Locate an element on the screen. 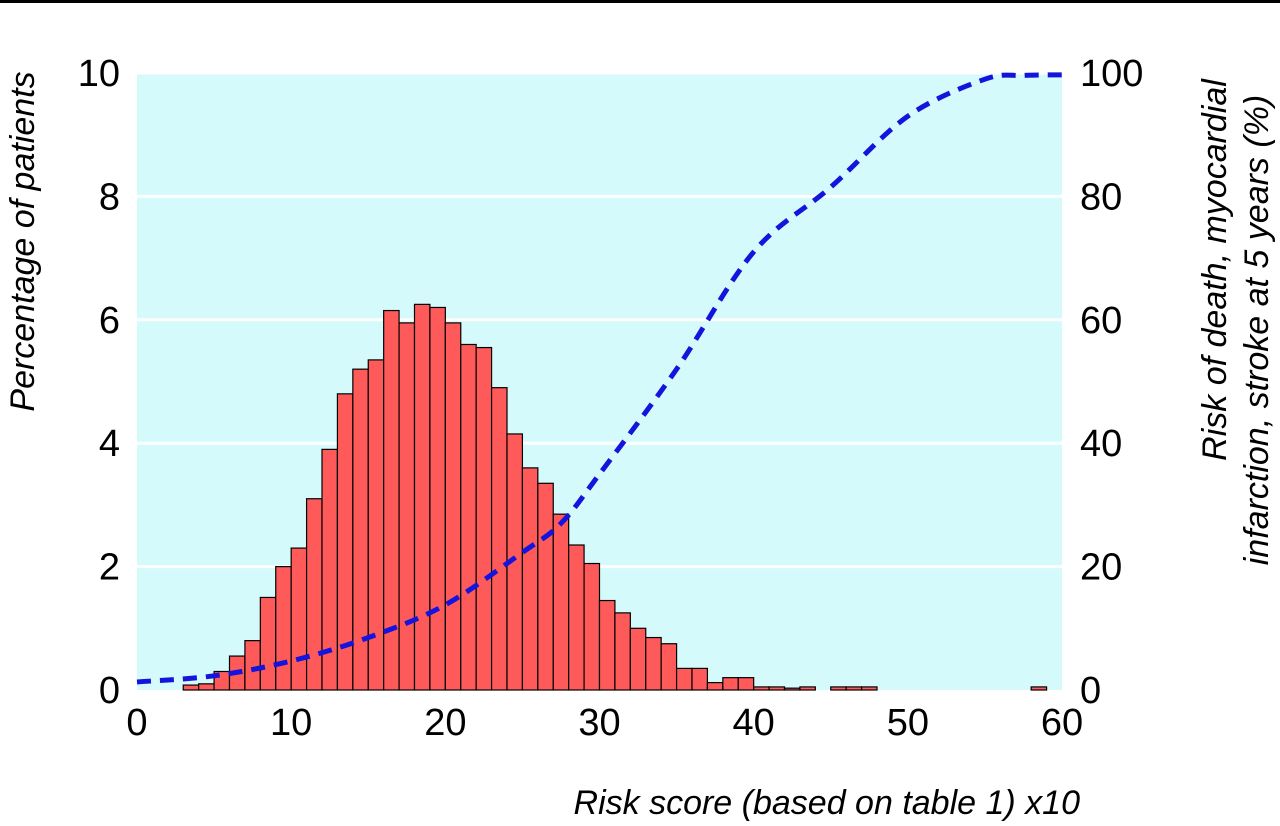 Image resolution: width=1280 pixels, height=826 pixels. right-tick-label: 60 is located at coordinates (1101, 321).